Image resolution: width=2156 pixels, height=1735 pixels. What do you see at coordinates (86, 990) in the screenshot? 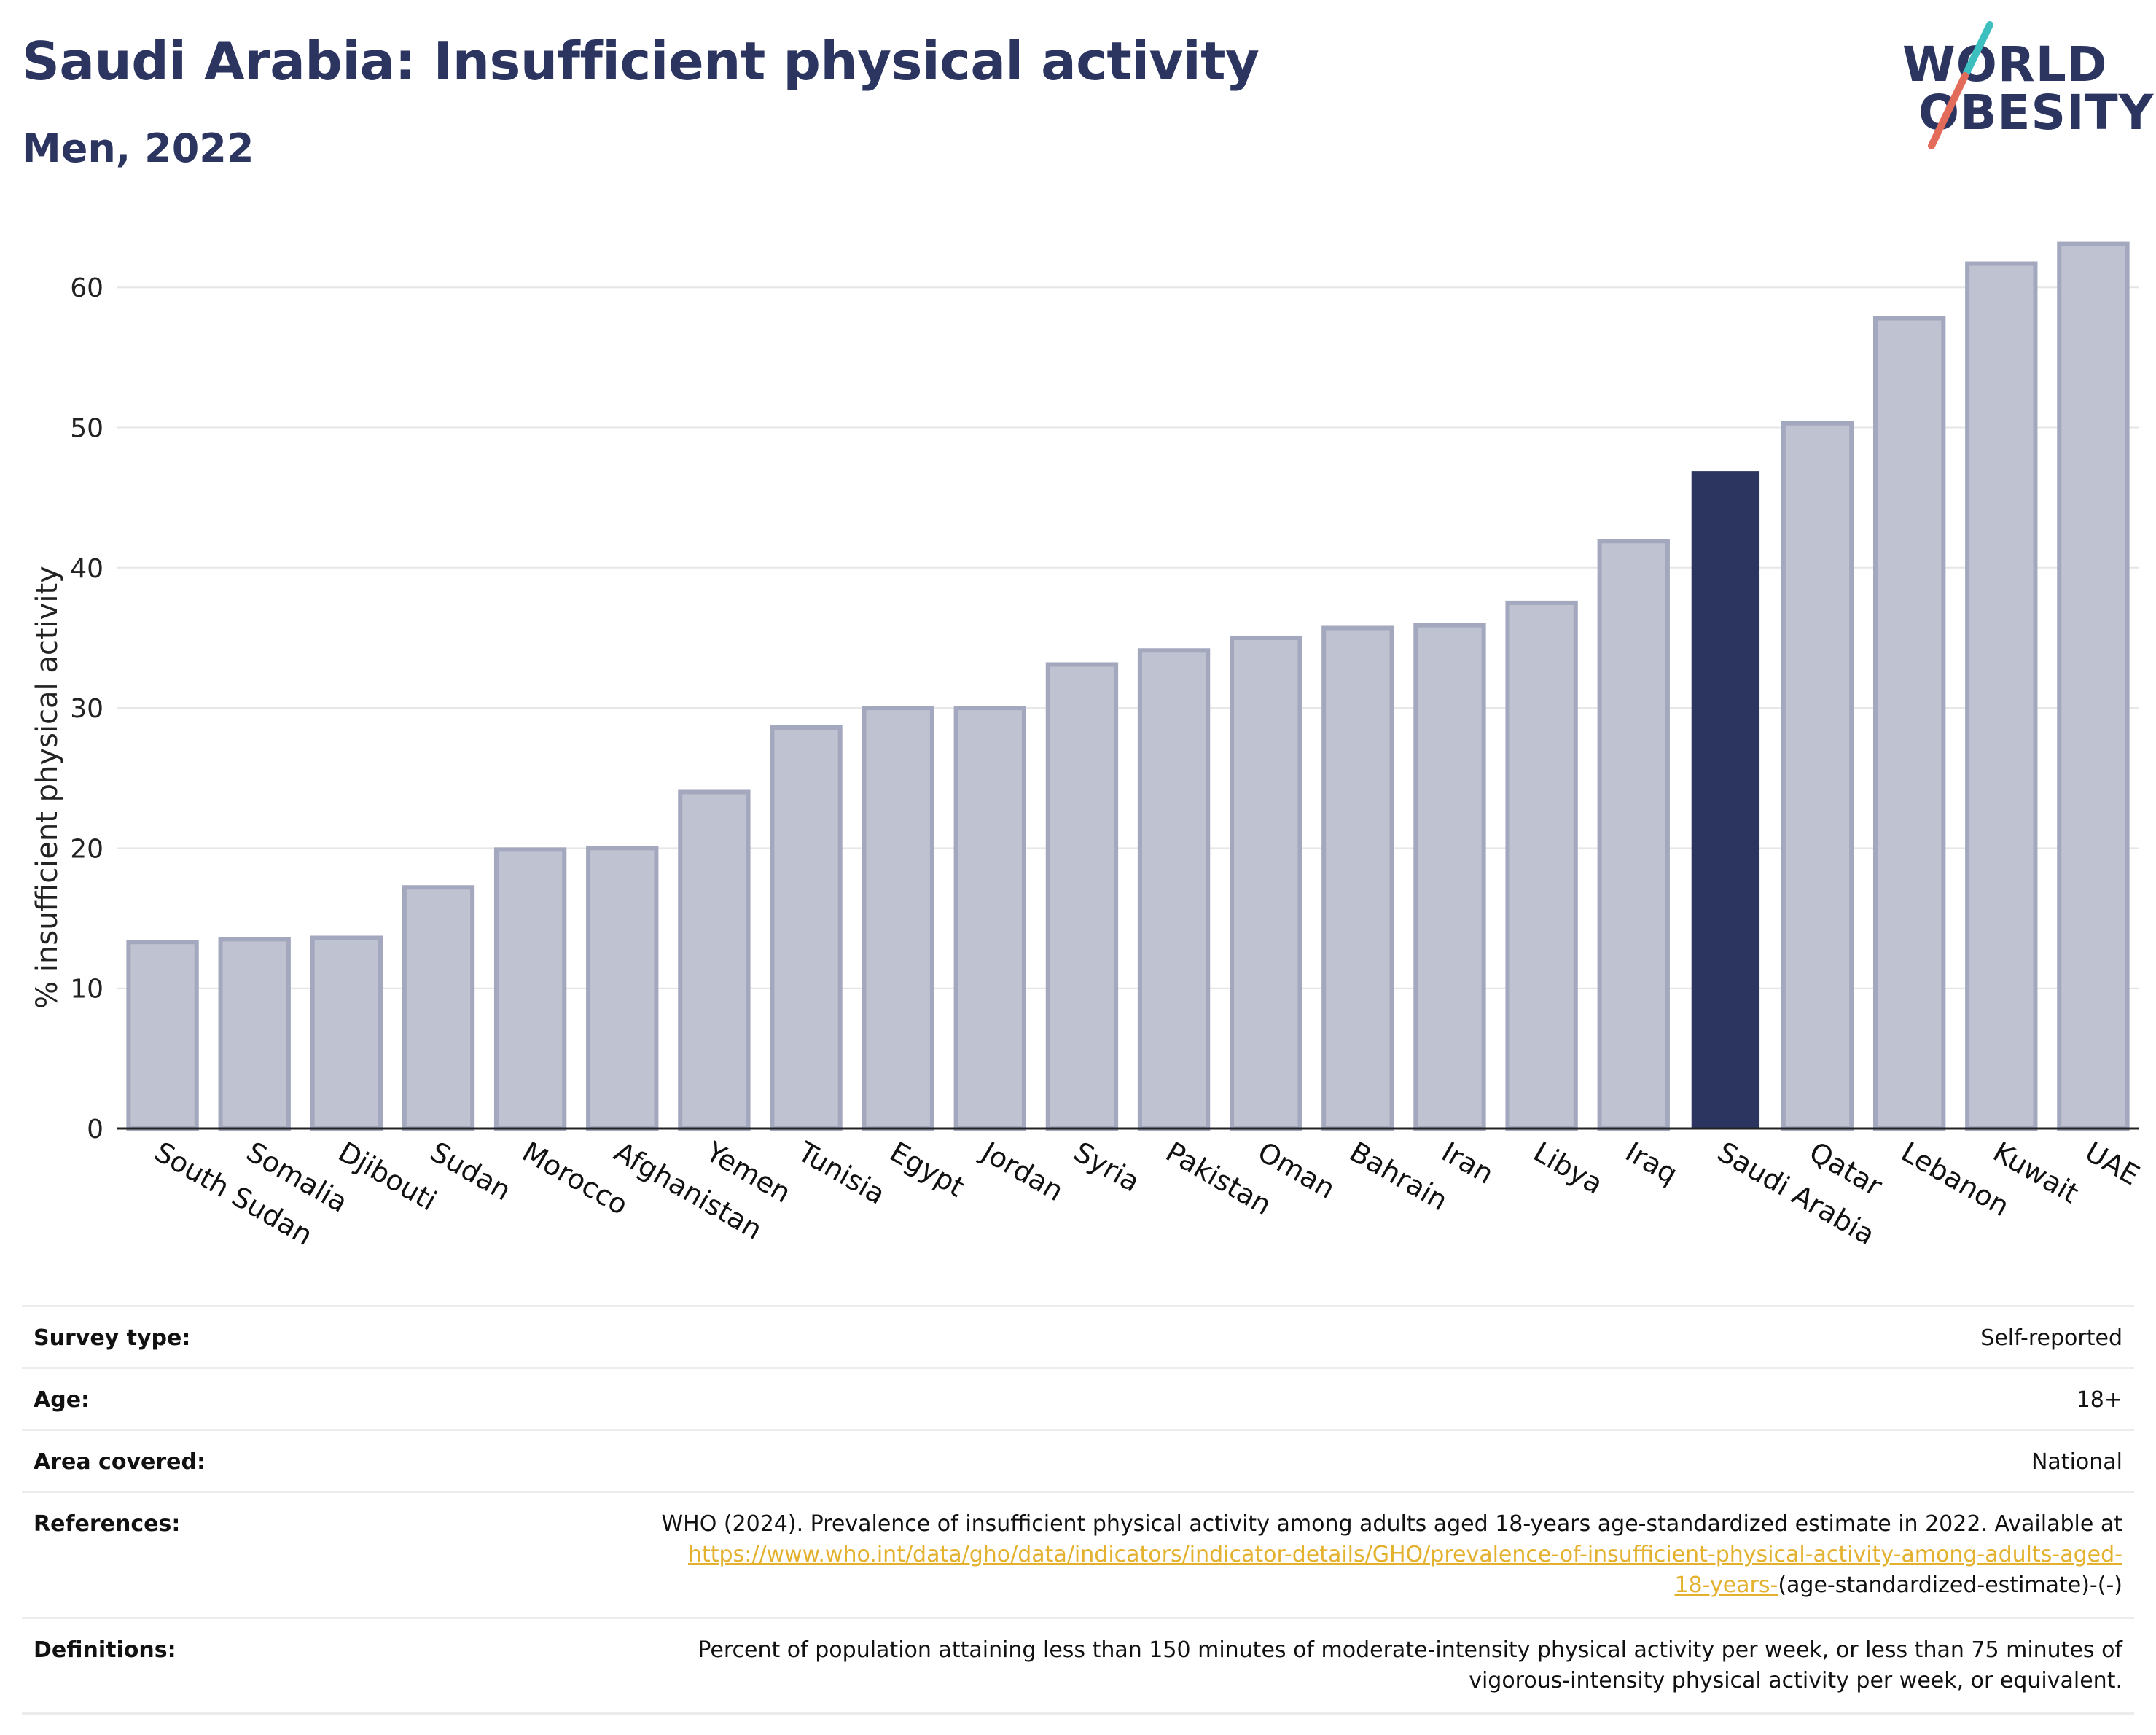
I see `y-tick-label: 10` at bounding box center [86, 990].